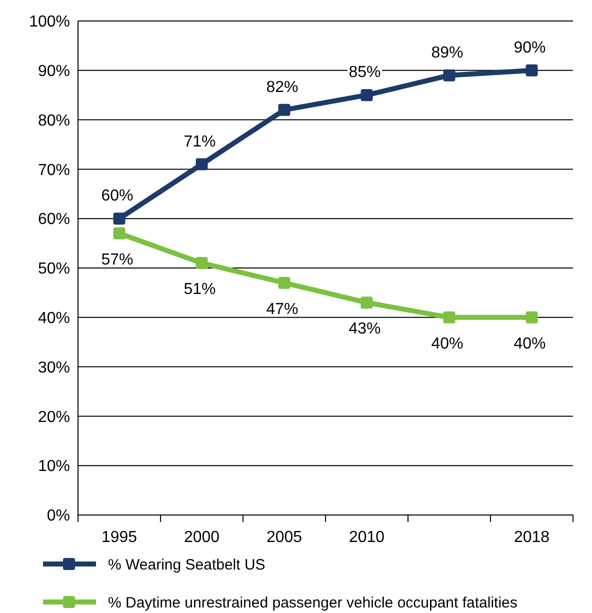  Describe the element at coordinates (282, 309) in the screenshot. I see `text: 47%` at that location.